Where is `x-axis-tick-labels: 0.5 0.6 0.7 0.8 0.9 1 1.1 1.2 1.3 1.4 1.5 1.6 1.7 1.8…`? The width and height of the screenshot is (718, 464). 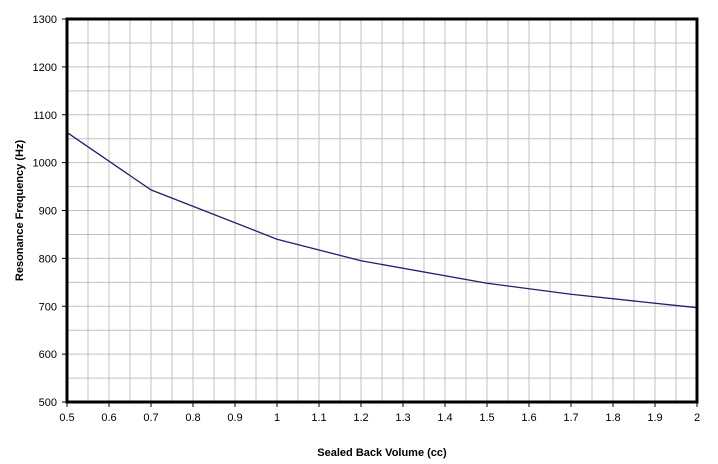
x-axis-tick-labels: 0.5 0.6 0.7 0.8 0.9 1 1.1 1.2 1.3 1.4 1.5 1.6 1.7 1.8… is located at coordinates (379, 413).